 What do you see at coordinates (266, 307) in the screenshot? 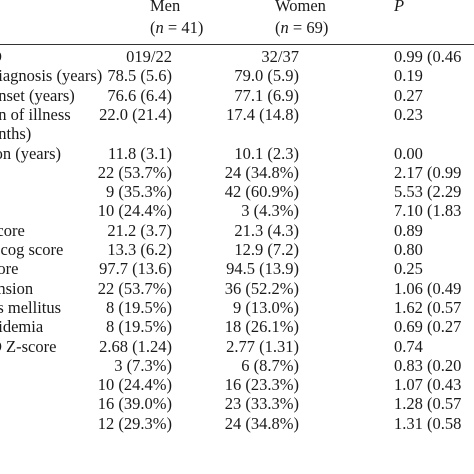
I see `women-value: 9 (13.0%)` at bounding box center [266, 307].